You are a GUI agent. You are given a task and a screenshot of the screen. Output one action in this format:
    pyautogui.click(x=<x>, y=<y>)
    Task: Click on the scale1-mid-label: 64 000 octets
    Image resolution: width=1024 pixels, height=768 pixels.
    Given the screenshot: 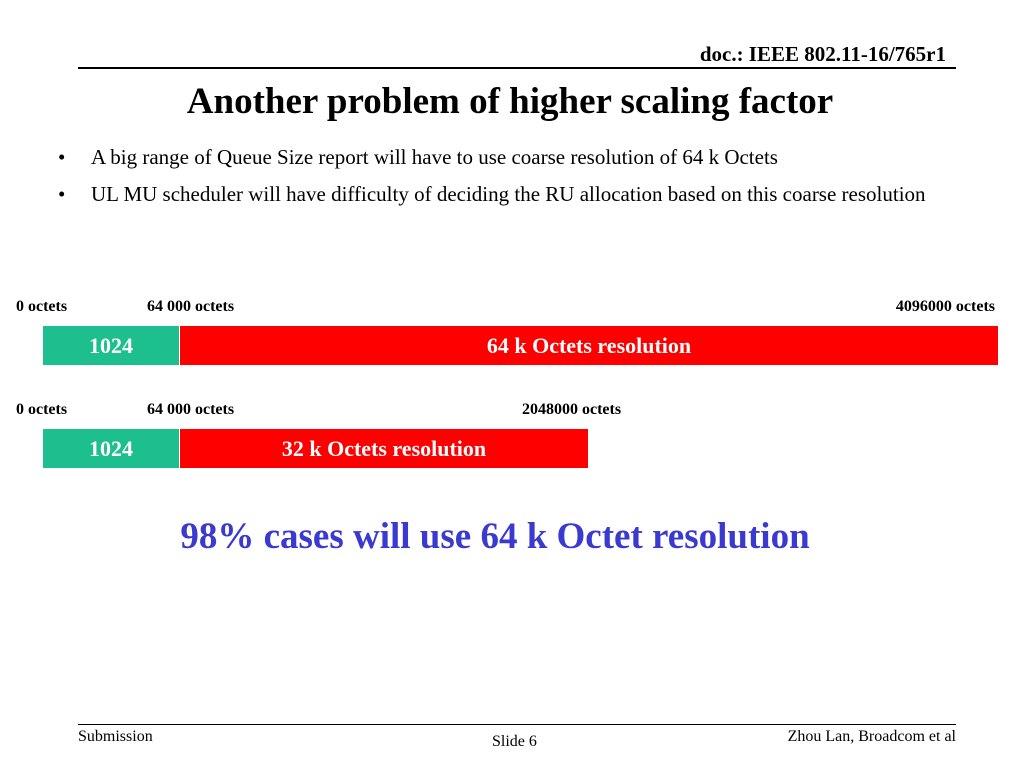 What is the action you would take?
    pyautogui.click(x=191, y=306)
    